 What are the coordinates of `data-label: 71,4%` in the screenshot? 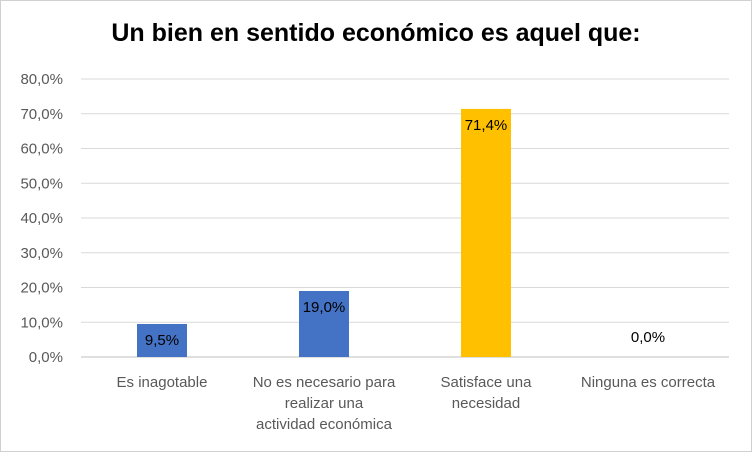 It's located at (486, 125).